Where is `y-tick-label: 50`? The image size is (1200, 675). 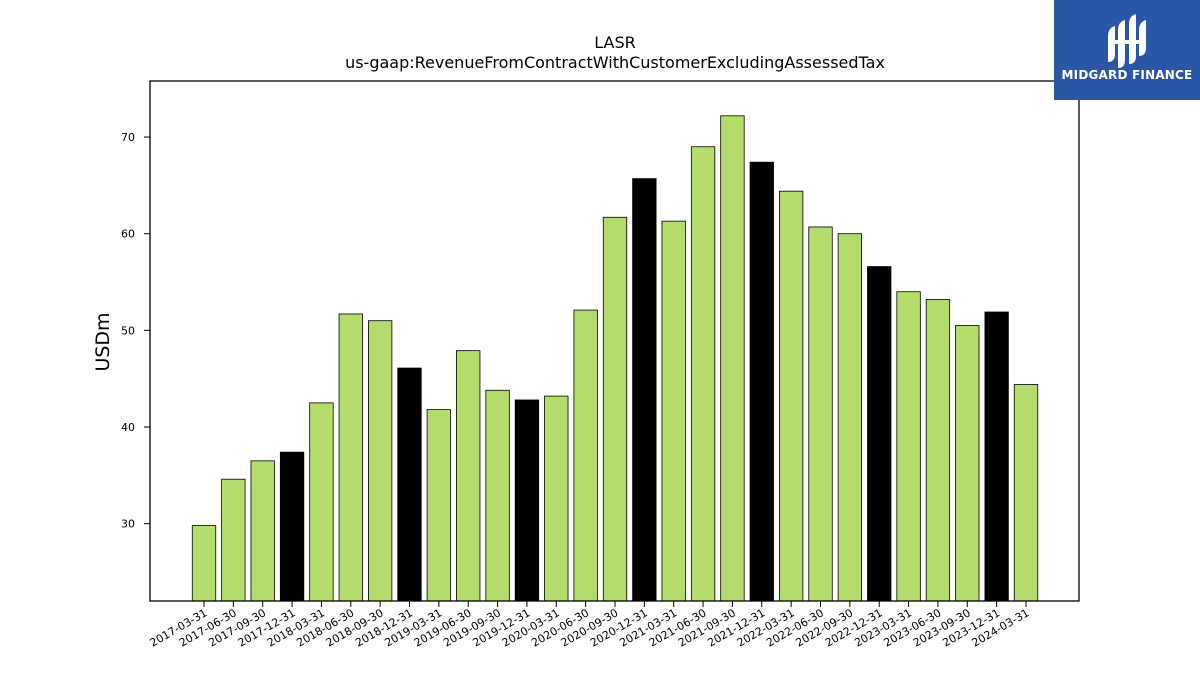 y-tick-label: 50 is located at coordinates (128, 330).